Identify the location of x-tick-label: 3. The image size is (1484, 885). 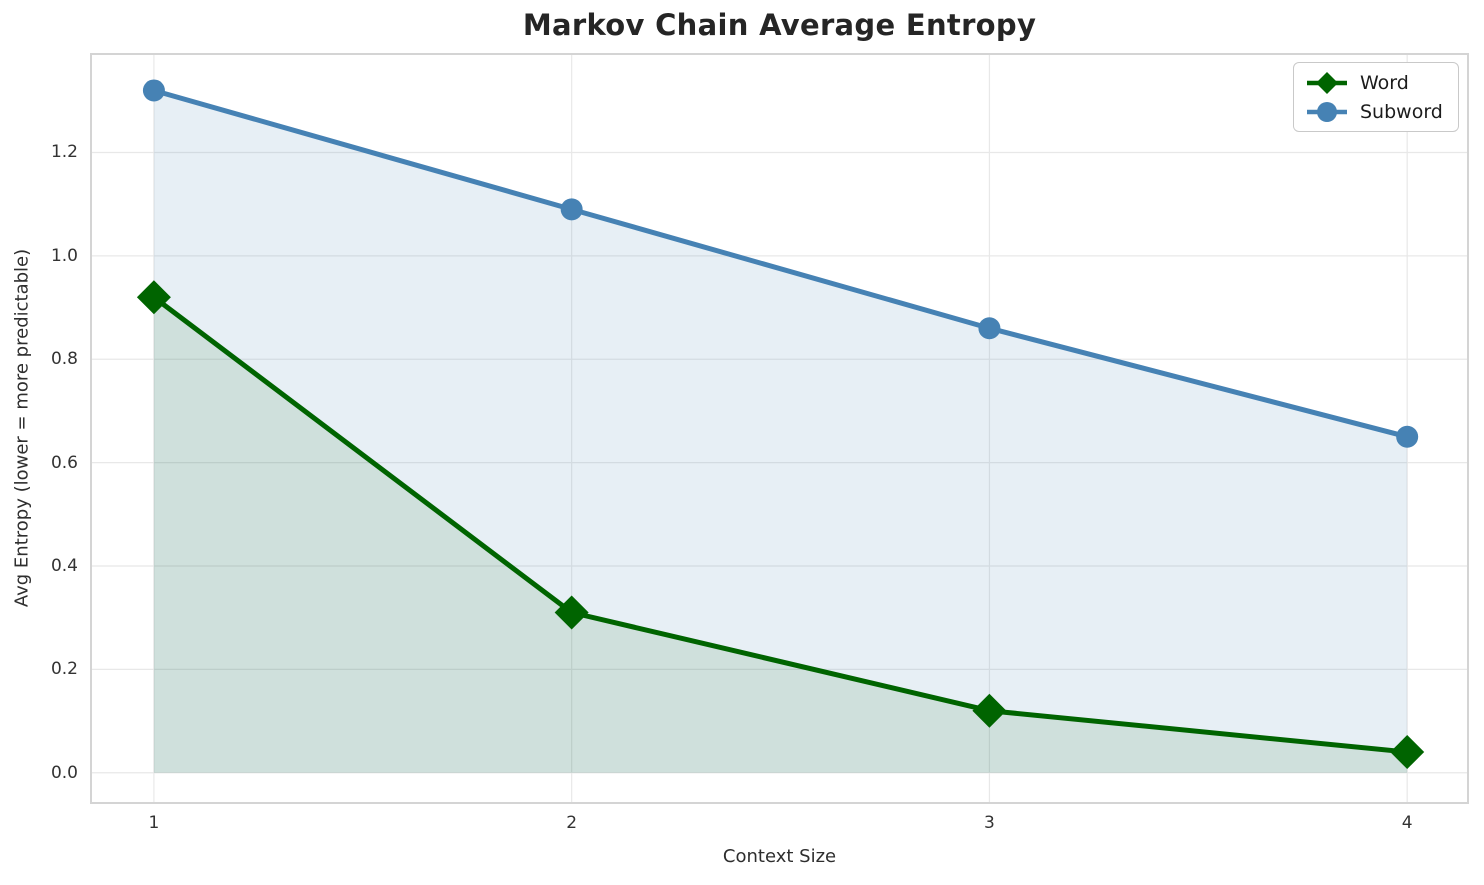
(989, 823).